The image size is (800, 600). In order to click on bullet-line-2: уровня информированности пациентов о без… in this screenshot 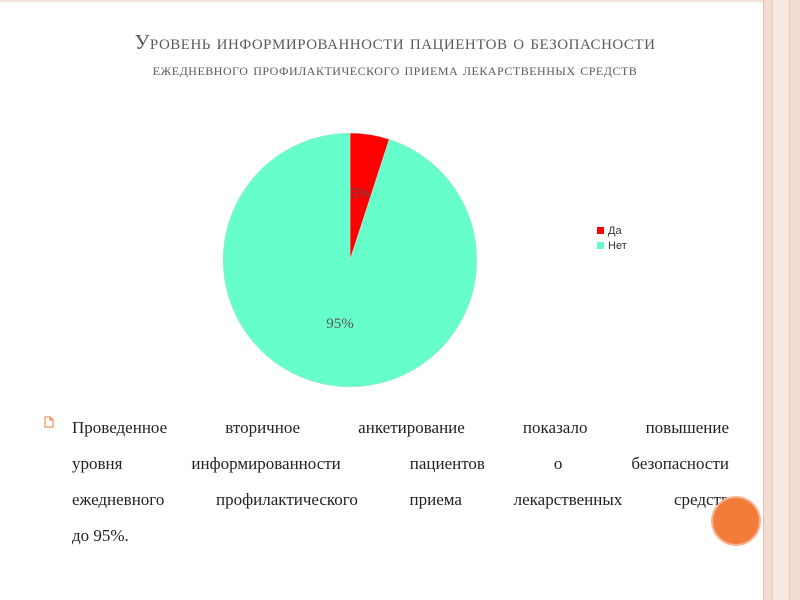, I will do `click(400, 463)`.